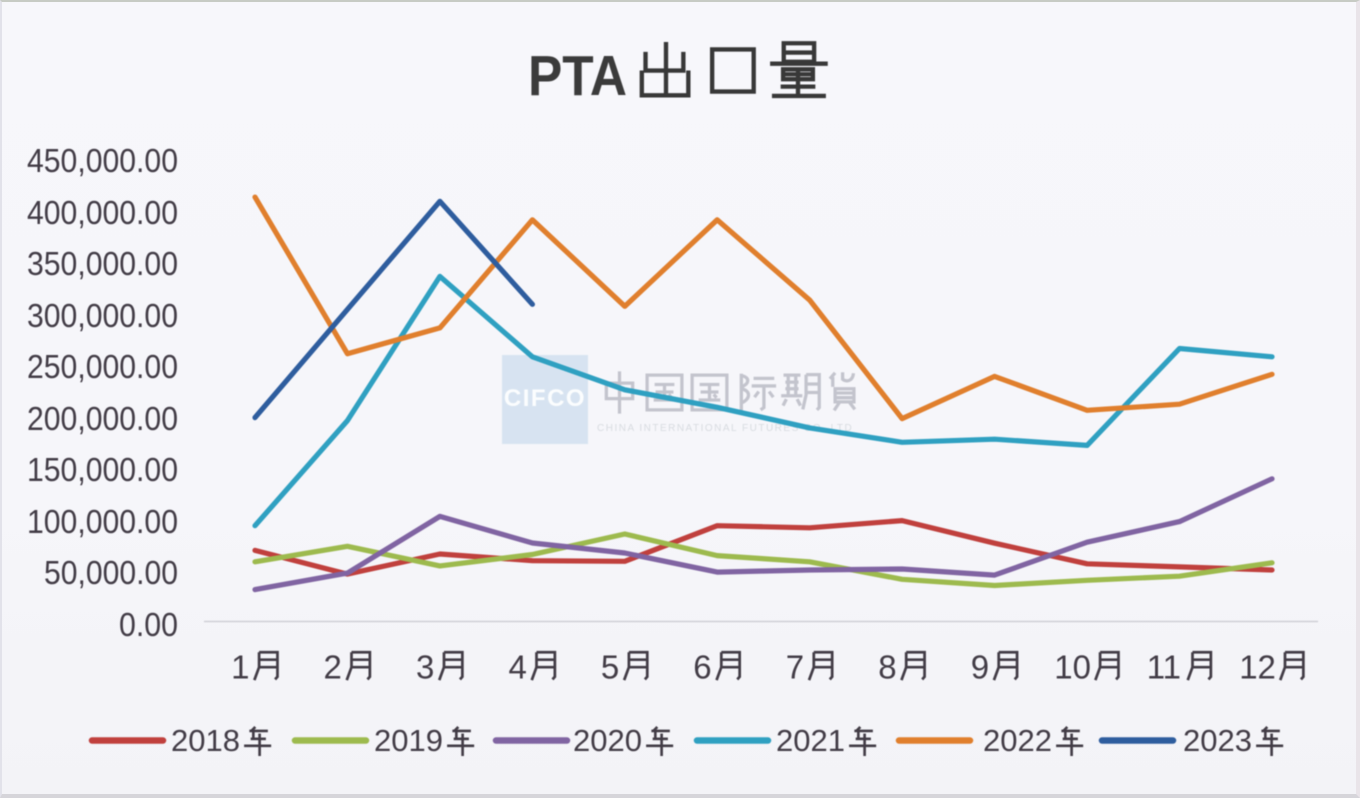 This screenshot has width=1360, height=798. What do you see at coordinates (205, 740) in the screenshot?
I see `svg-text: 2018` at bounding box center [205, 740].